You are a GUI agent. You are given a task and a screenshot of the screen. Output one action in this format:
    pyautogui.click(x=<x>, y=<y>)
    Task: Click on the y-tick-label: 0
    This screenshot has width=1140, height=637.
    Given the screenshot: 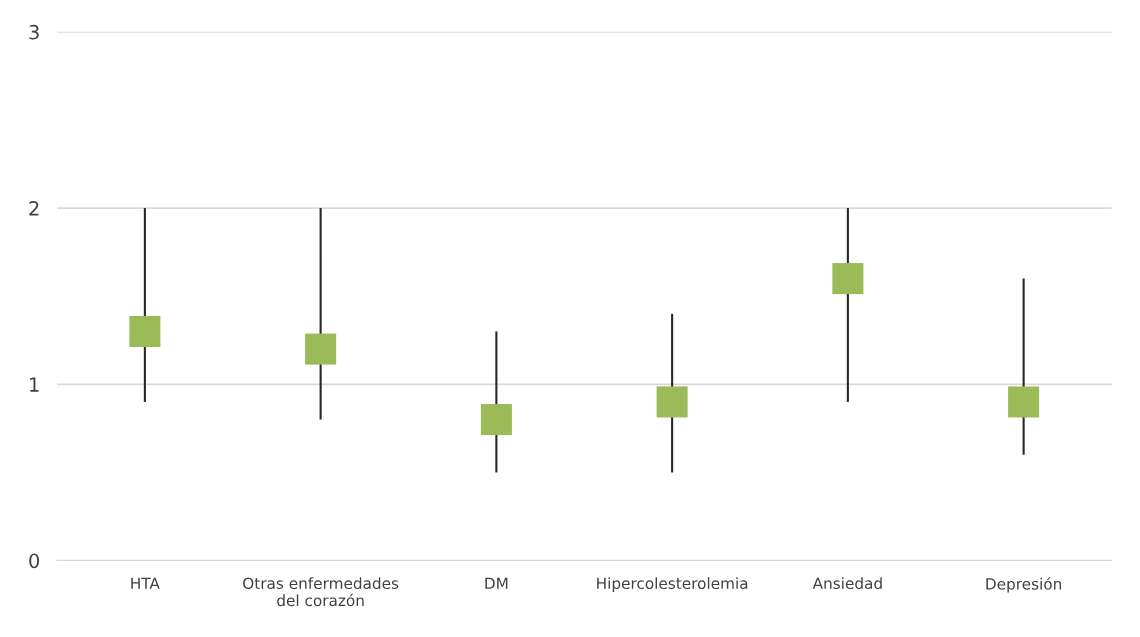 What is the action you would take?
    pyautogui.click(x=34, y=561)
    